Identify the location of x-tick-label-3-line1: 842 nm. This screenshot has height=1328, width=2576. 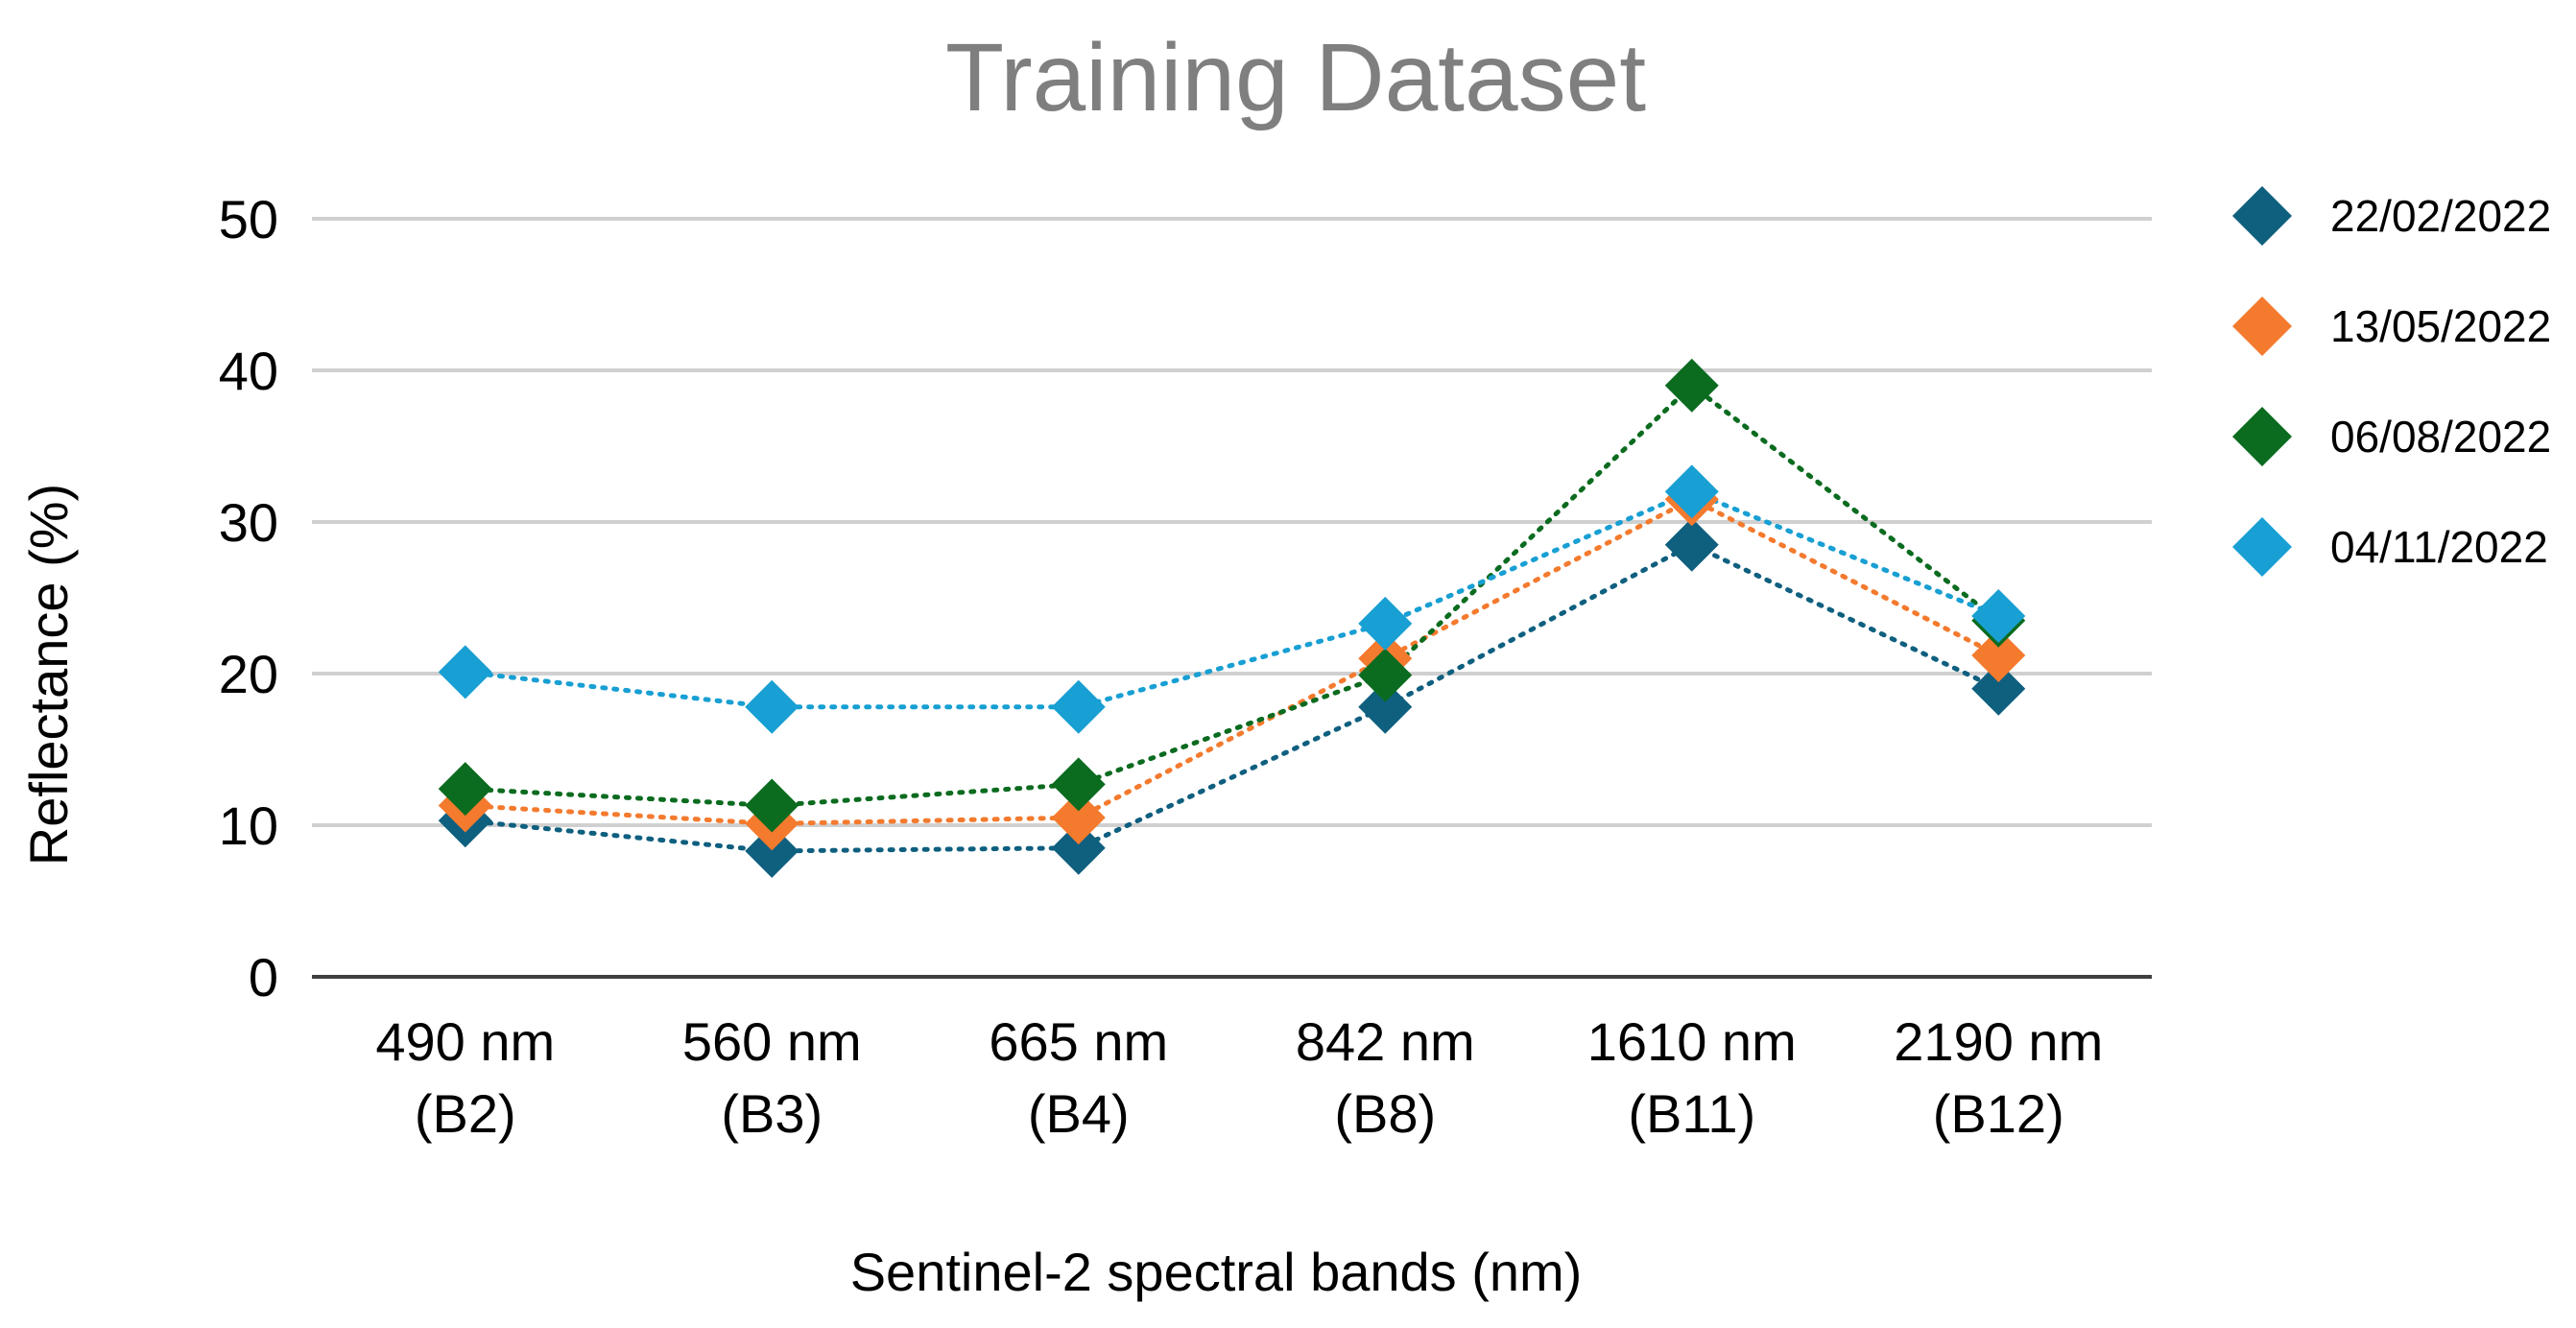
(1385, 1041).